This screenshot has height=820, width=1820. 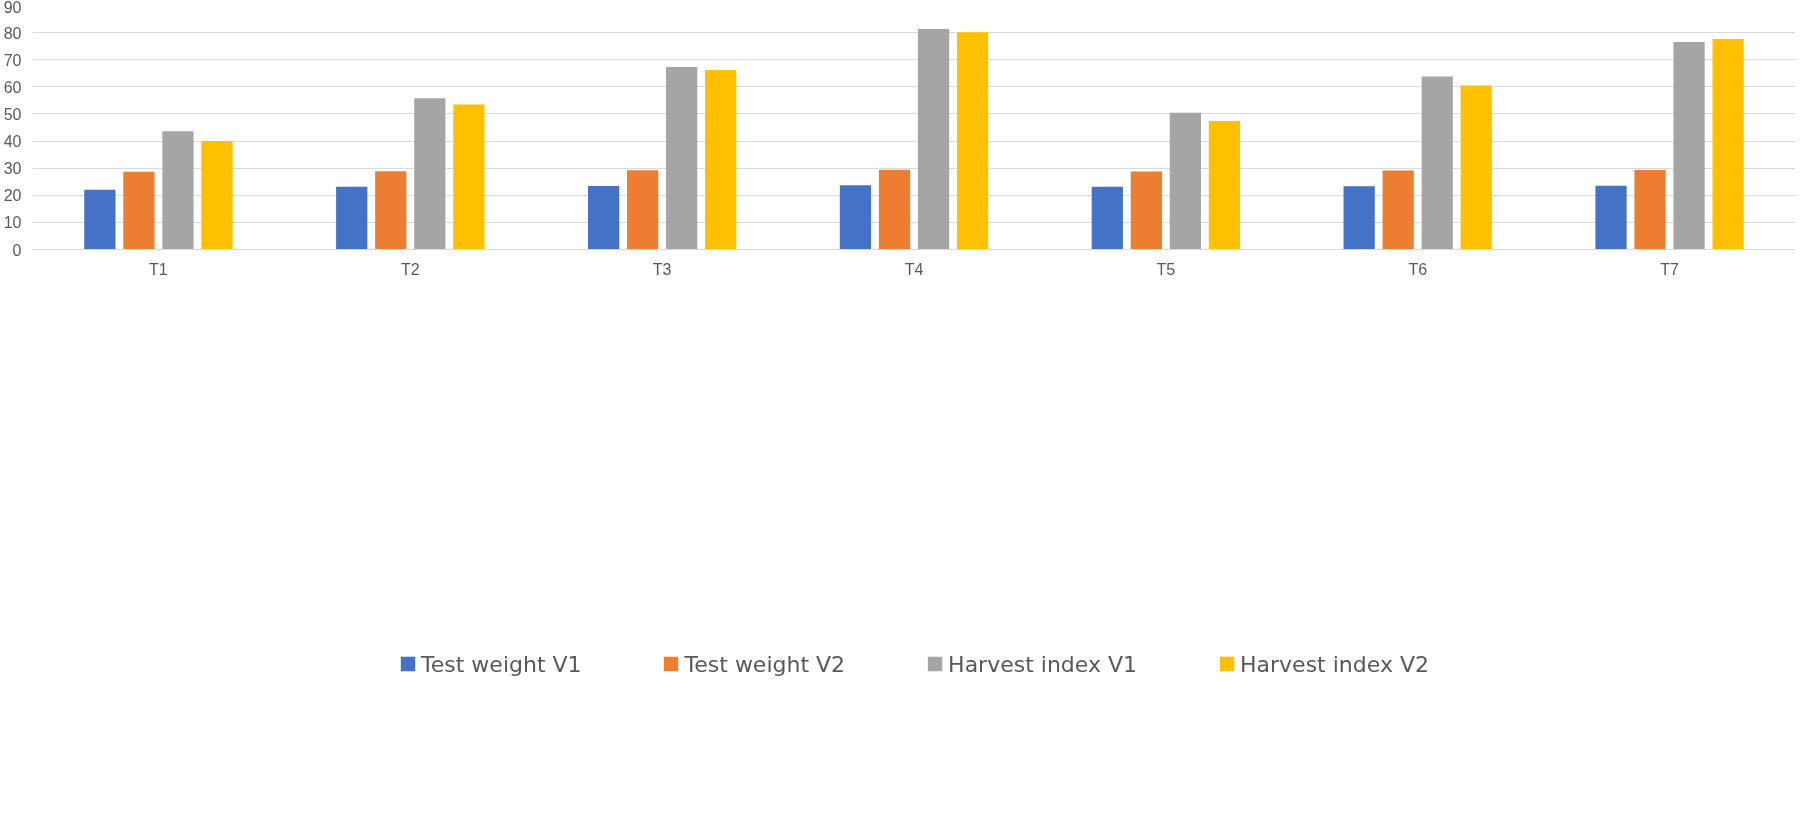 I want to click on legend-label: Harvest index V2, so click(x=1334, y=664).